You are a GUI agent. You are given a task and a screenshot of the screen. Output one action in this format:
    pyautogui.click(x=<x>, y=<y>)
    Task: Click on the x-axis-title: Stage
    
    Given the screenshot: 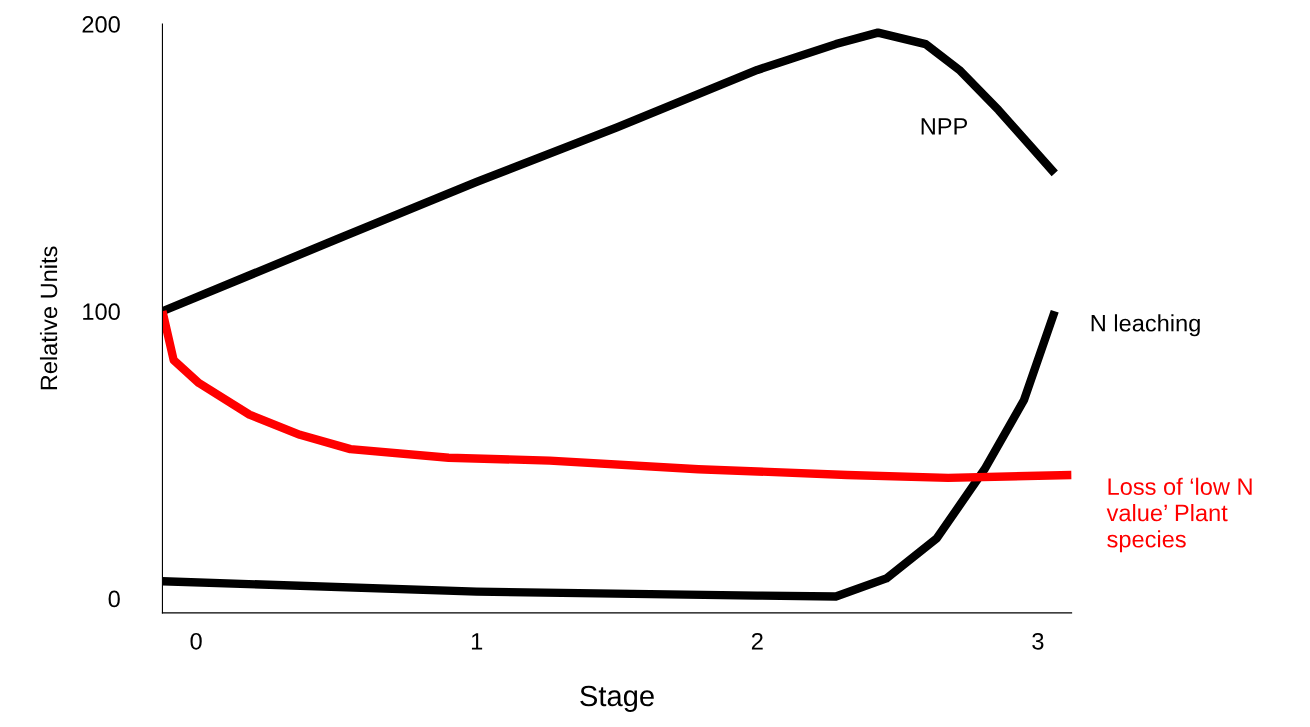 What is the action you would take?
    pyautogui.click(x=617, y=699)
    